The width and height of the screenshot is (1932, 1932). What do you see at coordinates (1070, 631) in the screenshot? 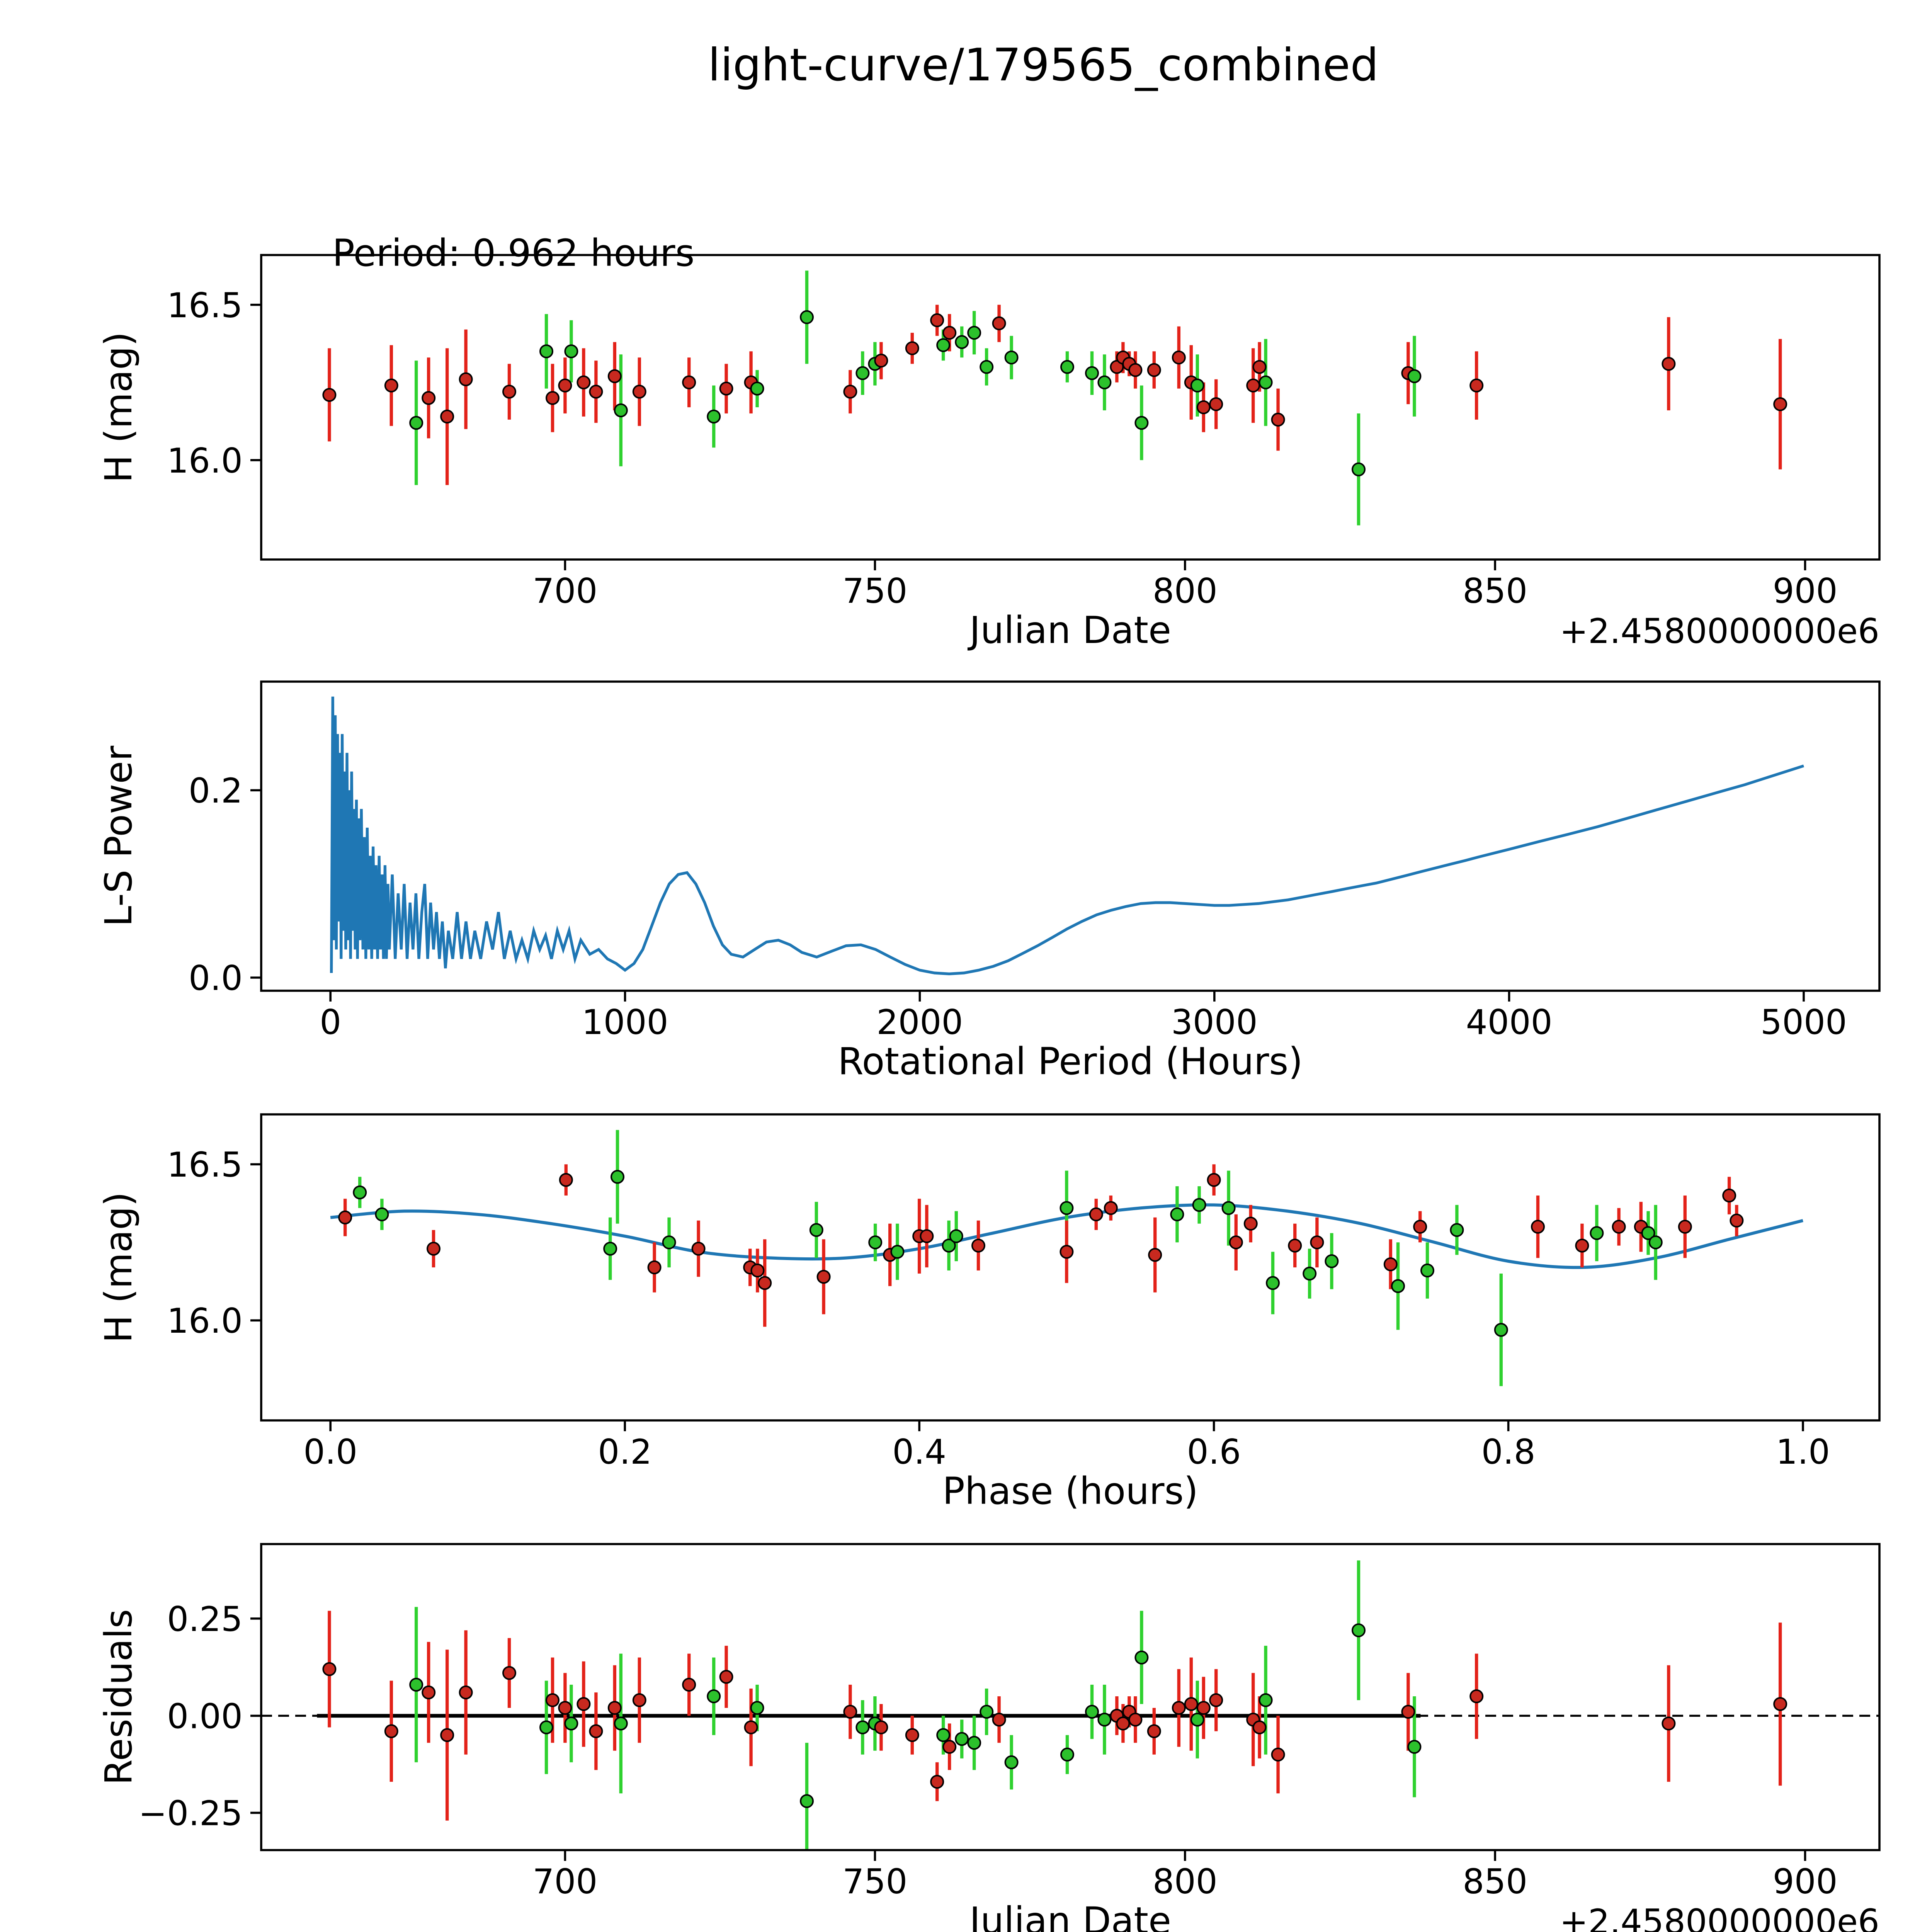
I see `x-axis-label: Julian Date` at bounding box center [1070, 631].